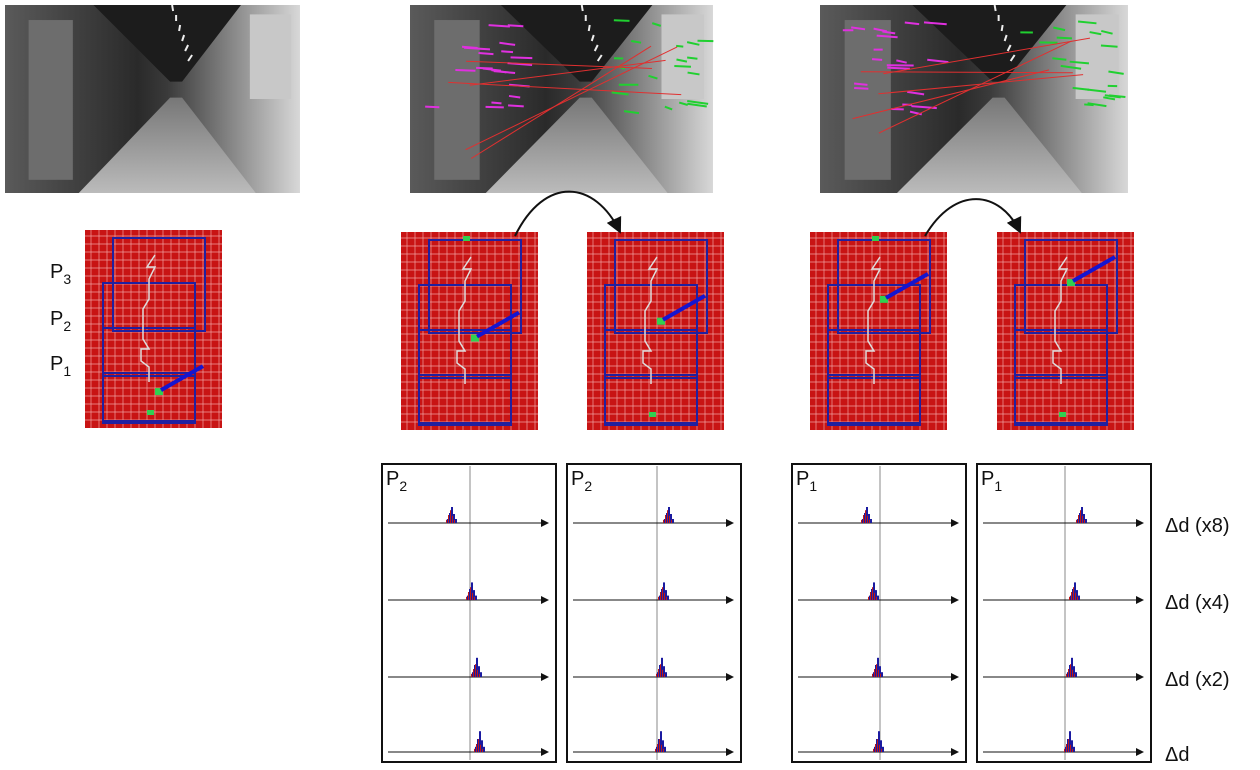 This screenshot has width=1260, height=770. I want to click on axis-label: Δd (x4), so click(1197, 603).